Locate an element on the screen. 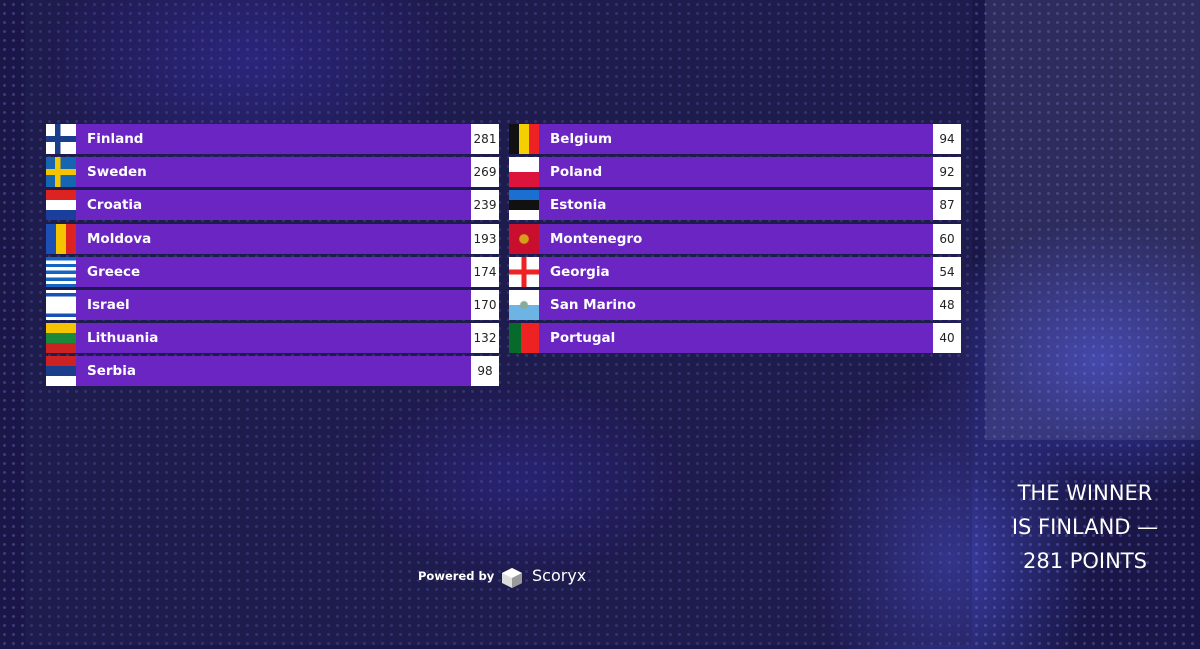  side-panel is located at coordinates (1092, 220).